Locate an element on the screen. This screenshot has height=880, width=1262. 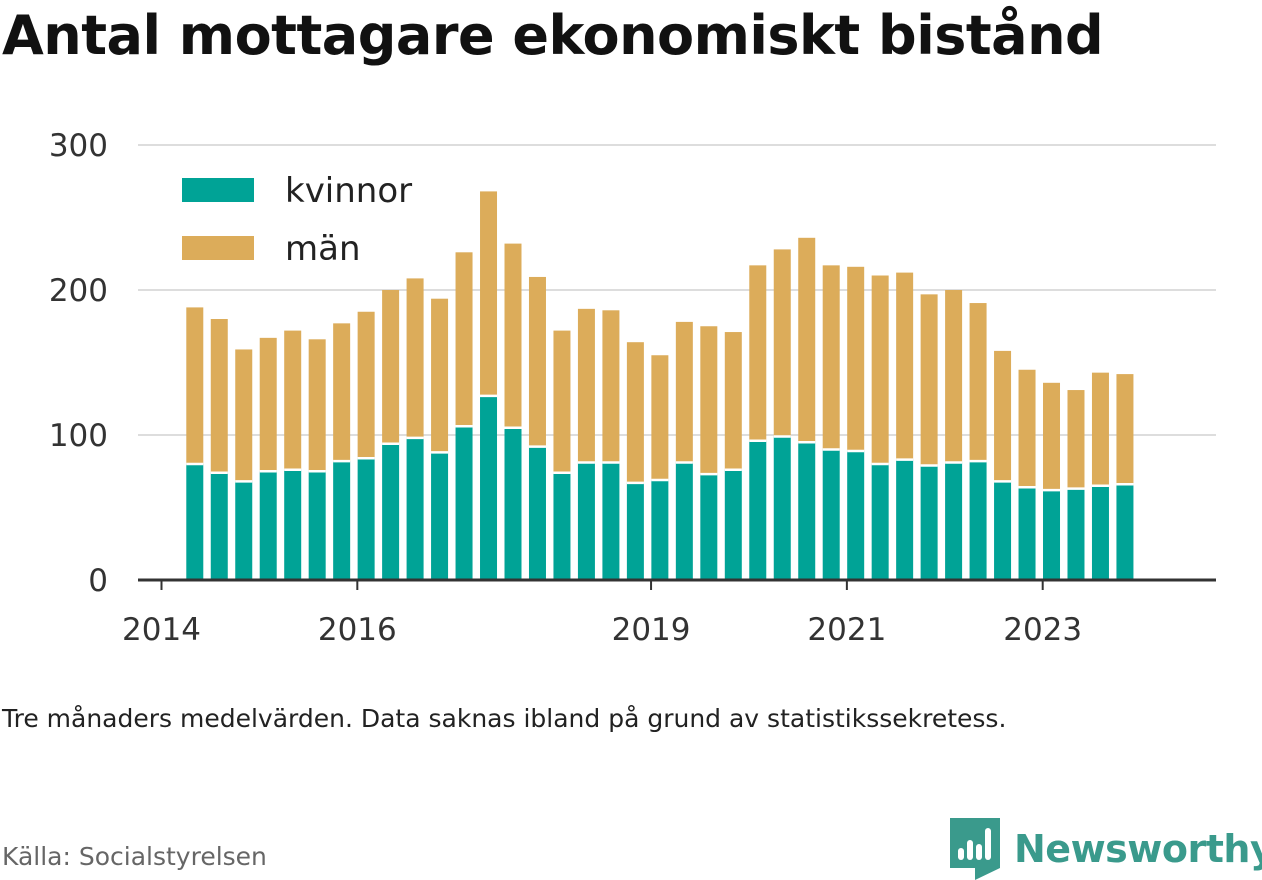
brand-logo: Newsworthy is located at coordinates (1106, 849).